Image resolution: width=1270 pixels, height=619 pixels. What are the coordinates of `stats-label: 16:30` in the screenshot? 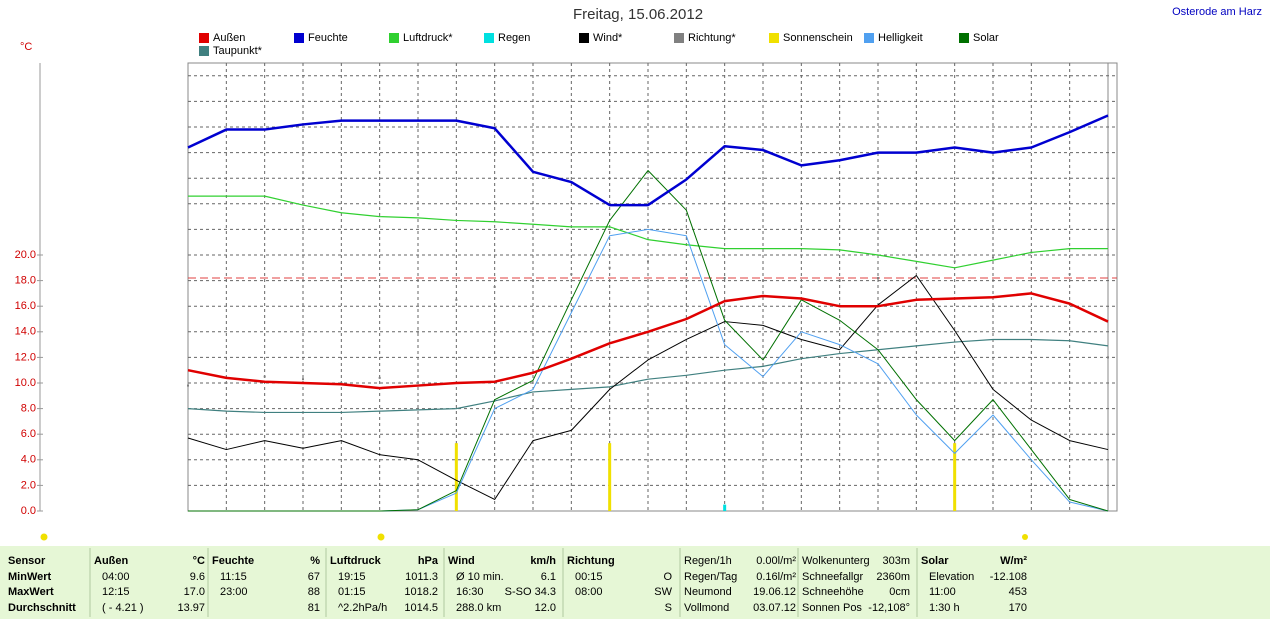 It's located at (470, 592).